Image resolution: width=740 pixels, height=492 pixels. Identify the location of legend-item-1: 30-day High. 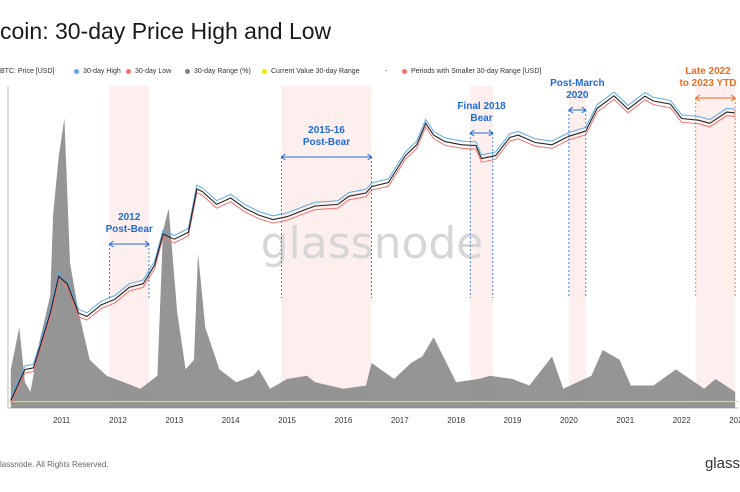
(97, 71).